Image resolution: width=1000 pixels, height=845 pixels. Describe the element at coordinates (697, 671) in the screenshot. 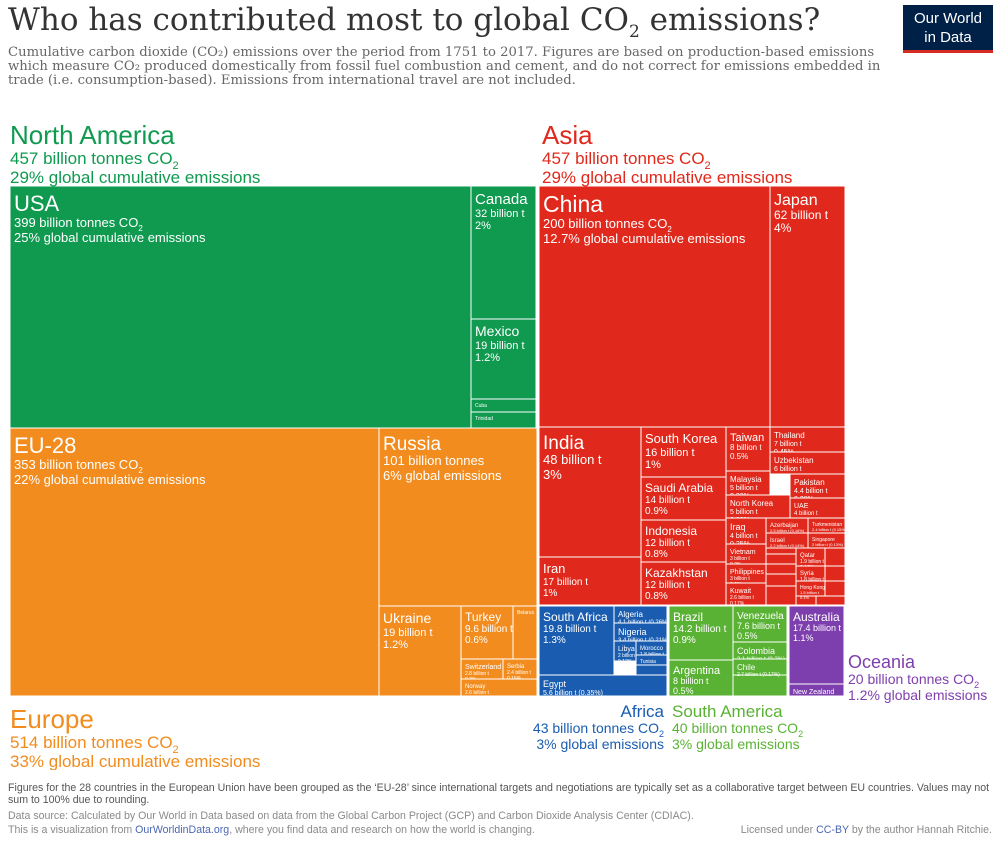

I see `country-name: Argentina` at that location.